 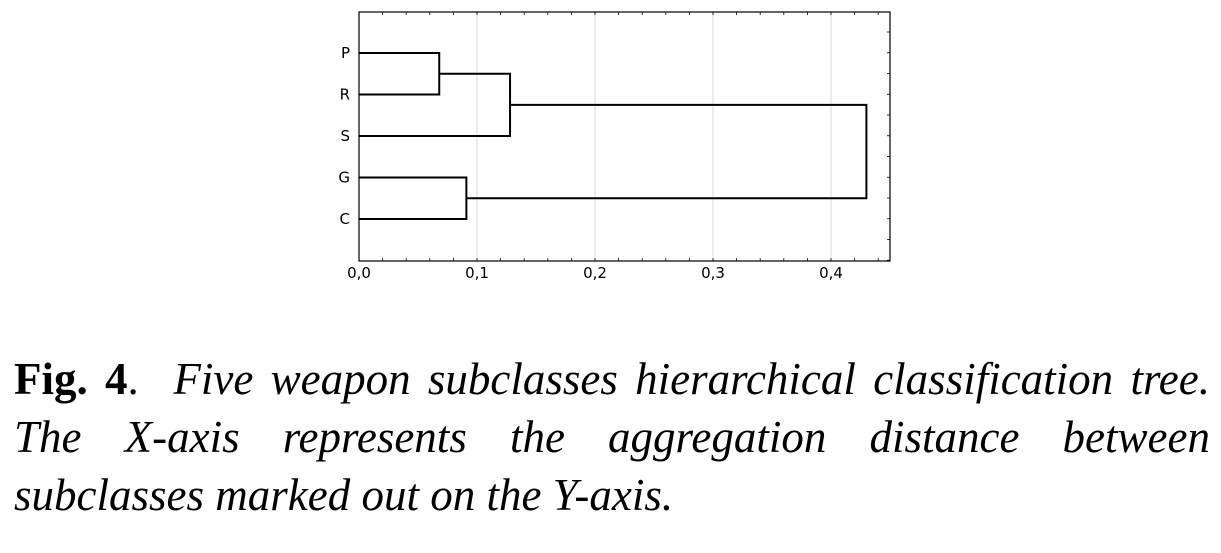 I want to click on x-axis-tick-labels: 0,0 0,1 0,2 0,3 0,4, so click(x=595, y=273).